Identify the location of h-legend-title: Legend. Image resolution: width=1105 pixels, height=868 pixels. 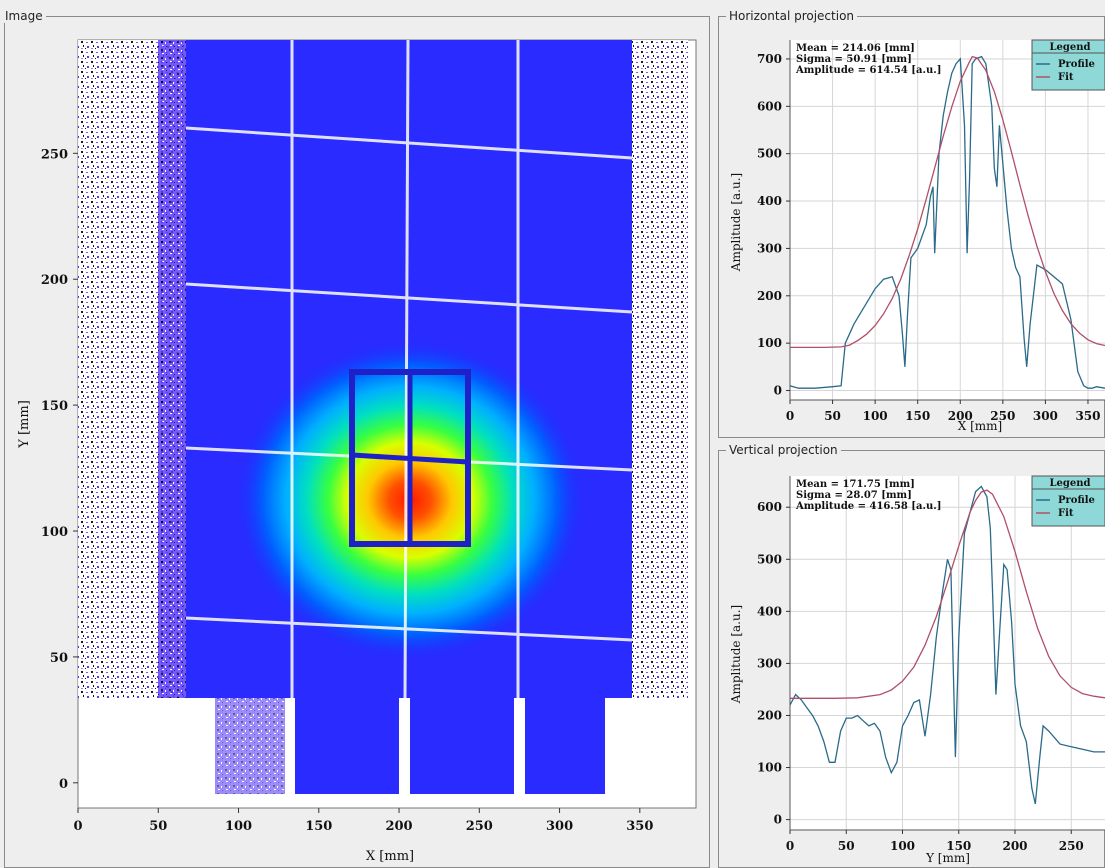
(1069, 47).